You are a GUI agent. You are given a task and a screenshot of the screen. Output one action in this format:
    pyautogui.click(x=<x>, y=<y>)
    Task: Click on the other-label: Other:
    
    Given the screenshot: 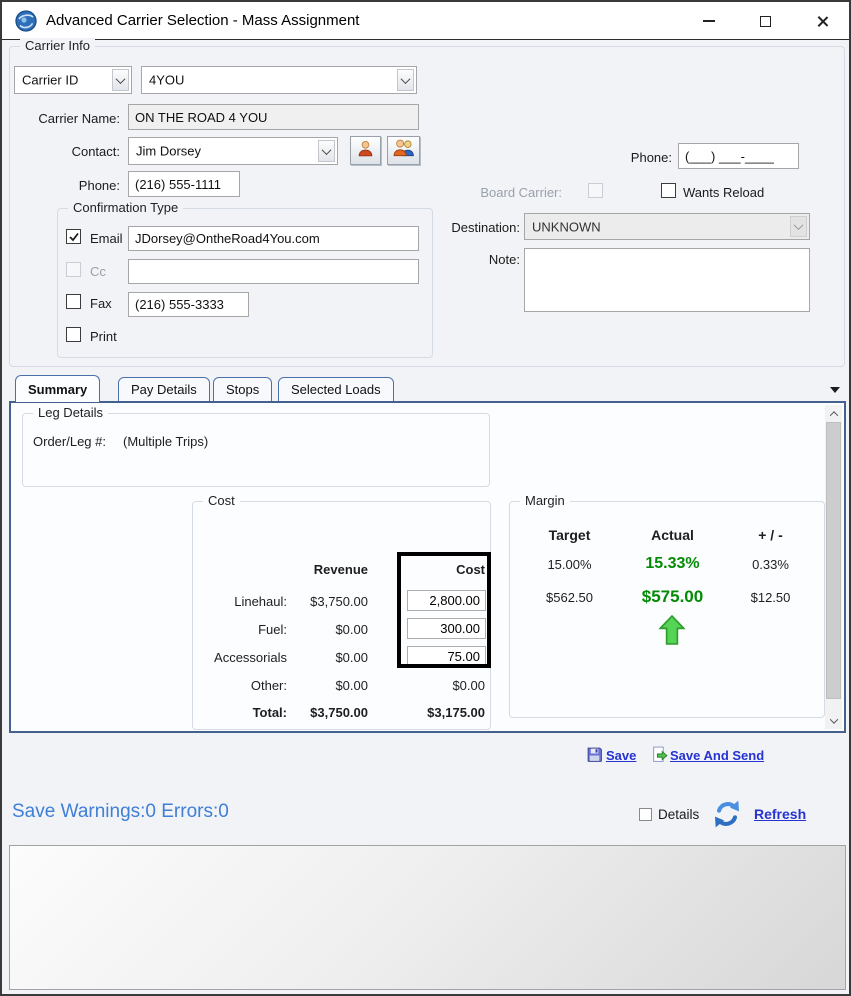 What is the action you would take?
    pyautogui.click(x=268, y=685)
    